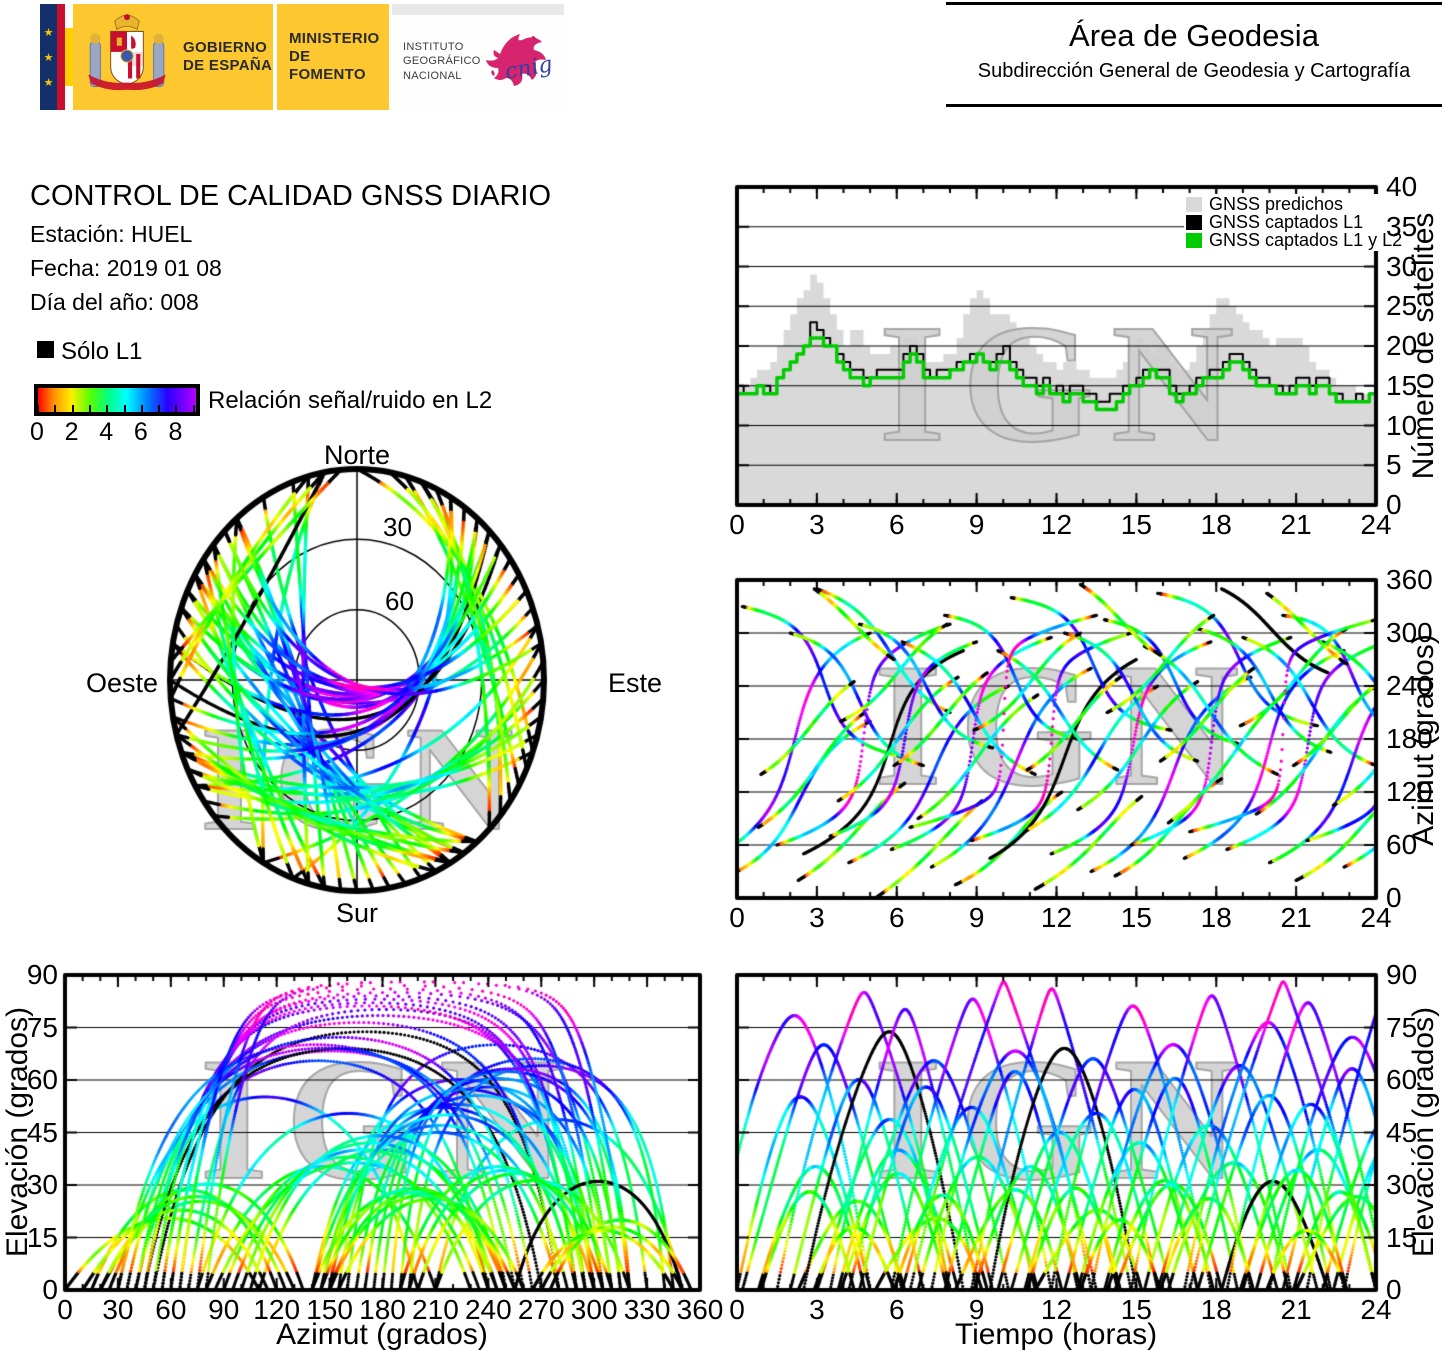 This screenshot has height=1350, width=1445. I want to click on flag-red-band, so click(61, 57).